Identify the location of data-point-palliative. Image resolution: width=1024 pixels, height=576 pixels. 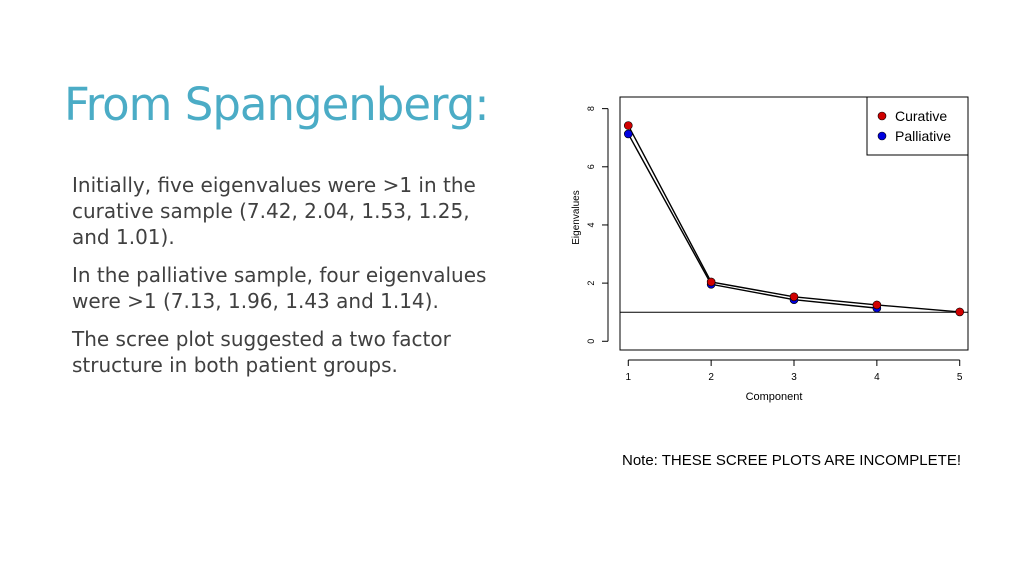
(628, 134).